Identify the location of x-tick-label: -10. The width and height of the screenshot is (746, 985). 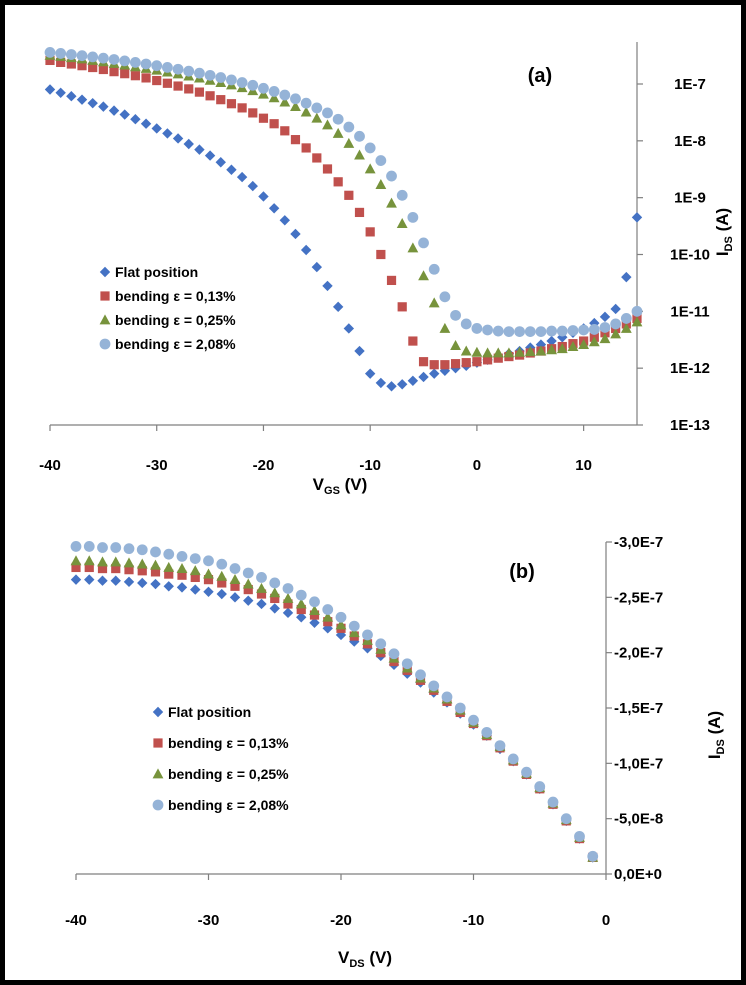
(370, 465).